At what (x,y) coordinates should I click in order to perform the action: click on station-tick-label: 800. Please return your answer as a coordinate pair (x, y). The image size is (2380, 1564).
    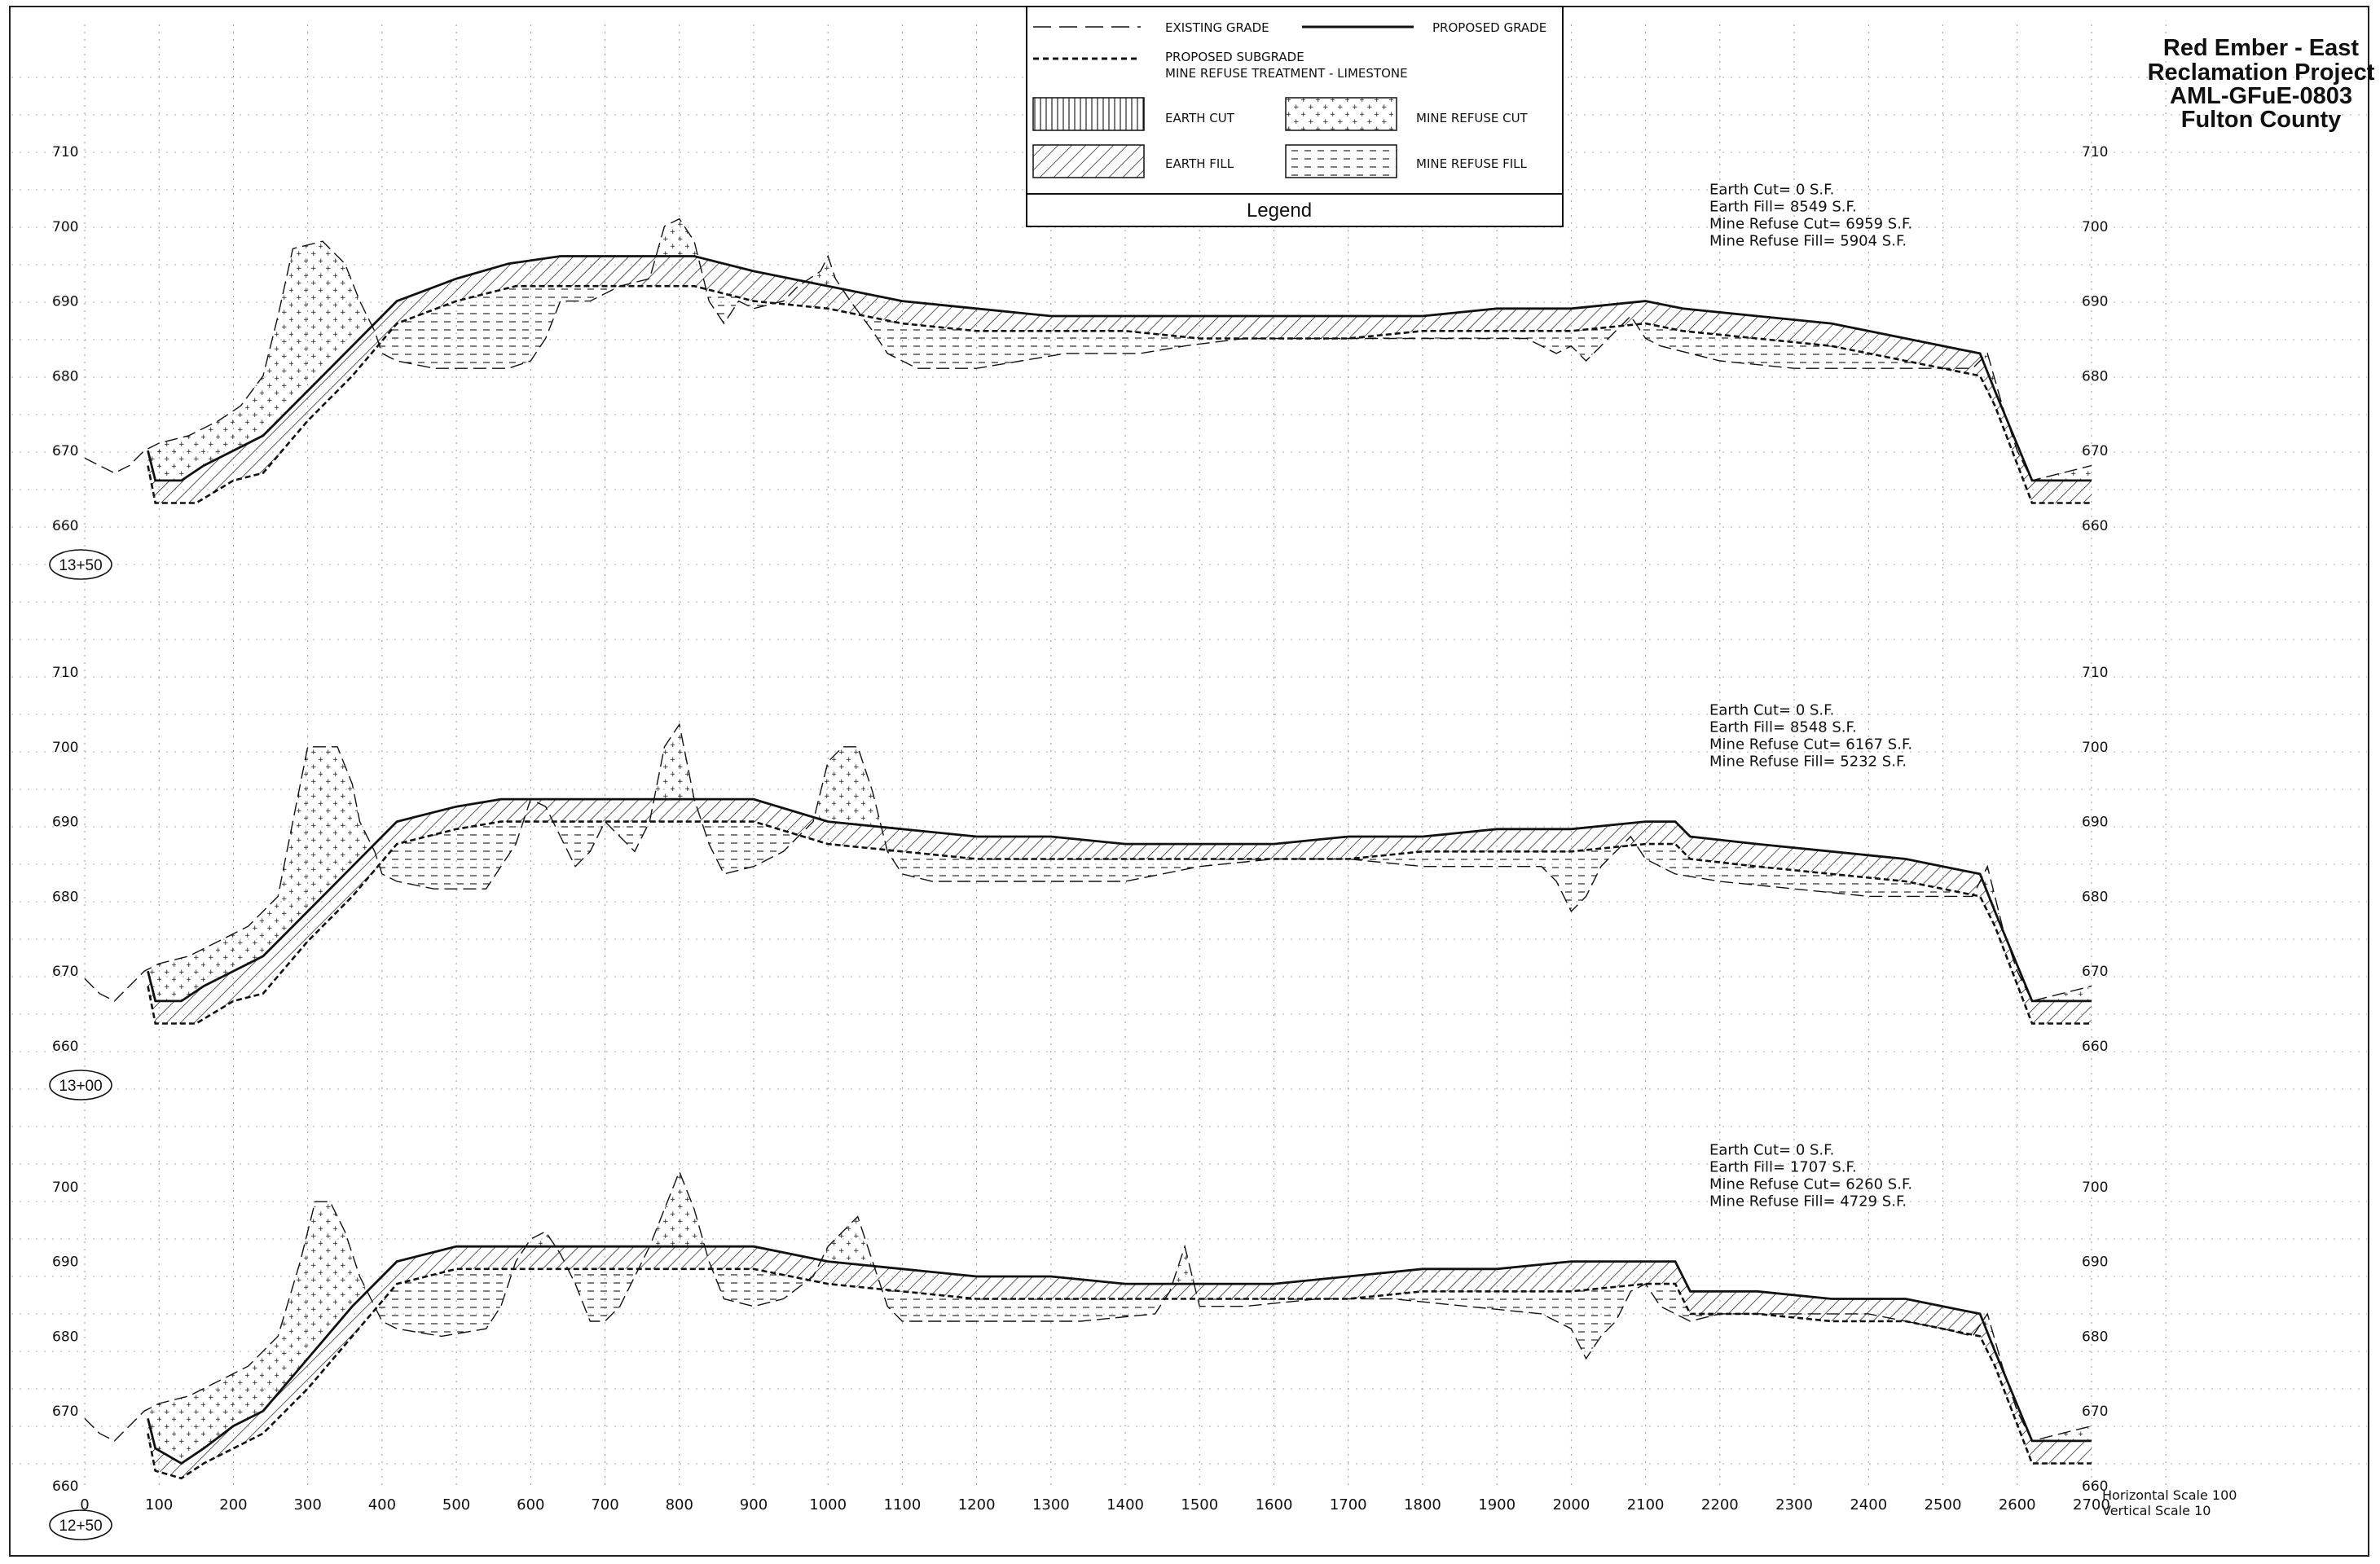
    Looking at the image, I should click on (679, 1504).